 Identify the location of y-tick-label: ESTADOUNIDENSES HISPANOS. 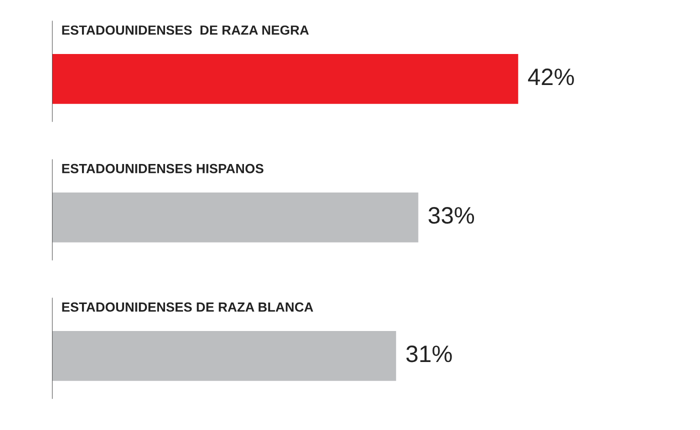
(163, 169).